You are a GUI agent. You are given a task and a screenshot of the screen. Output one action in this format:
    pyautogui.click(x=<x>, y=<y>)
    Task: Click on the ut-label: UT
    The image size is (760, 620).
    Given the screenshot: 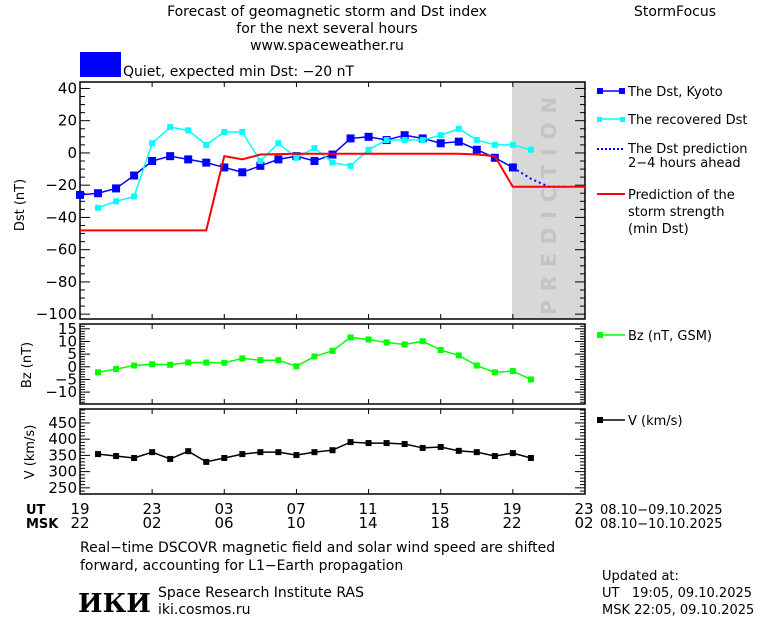 What is the action you would take?
    pyautogui.click(x=36, y=510)
    